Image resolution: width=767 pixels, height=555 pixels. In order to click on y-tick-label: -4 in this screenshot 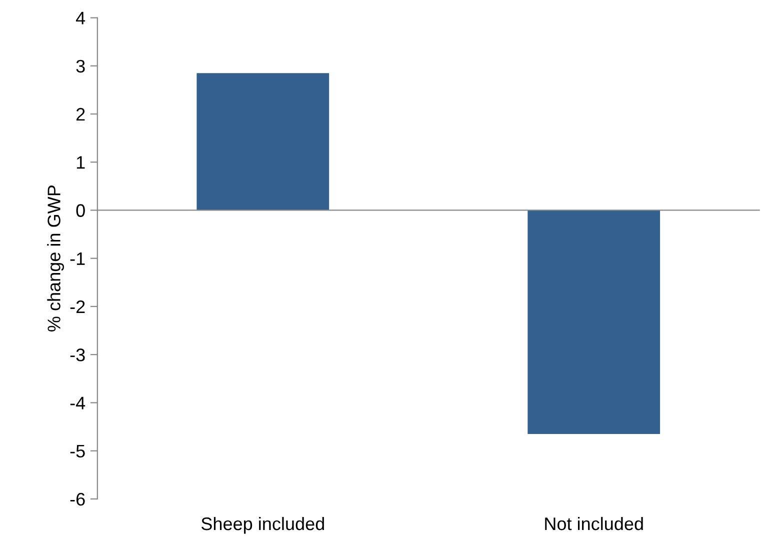, I will do `click(78, 403)`.